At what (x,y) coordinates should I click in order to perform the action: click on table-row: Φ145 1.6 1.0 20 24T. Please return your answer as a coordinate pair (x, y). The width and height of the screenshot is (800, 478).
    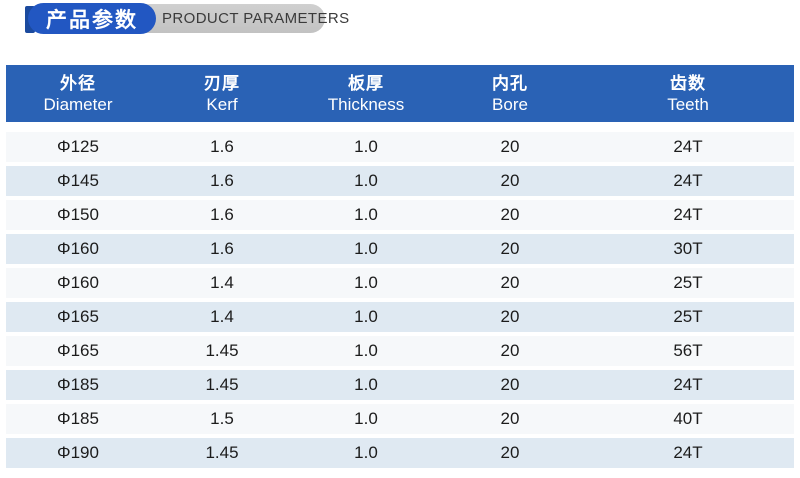
    Looking at the image, I should click on (400, 181).